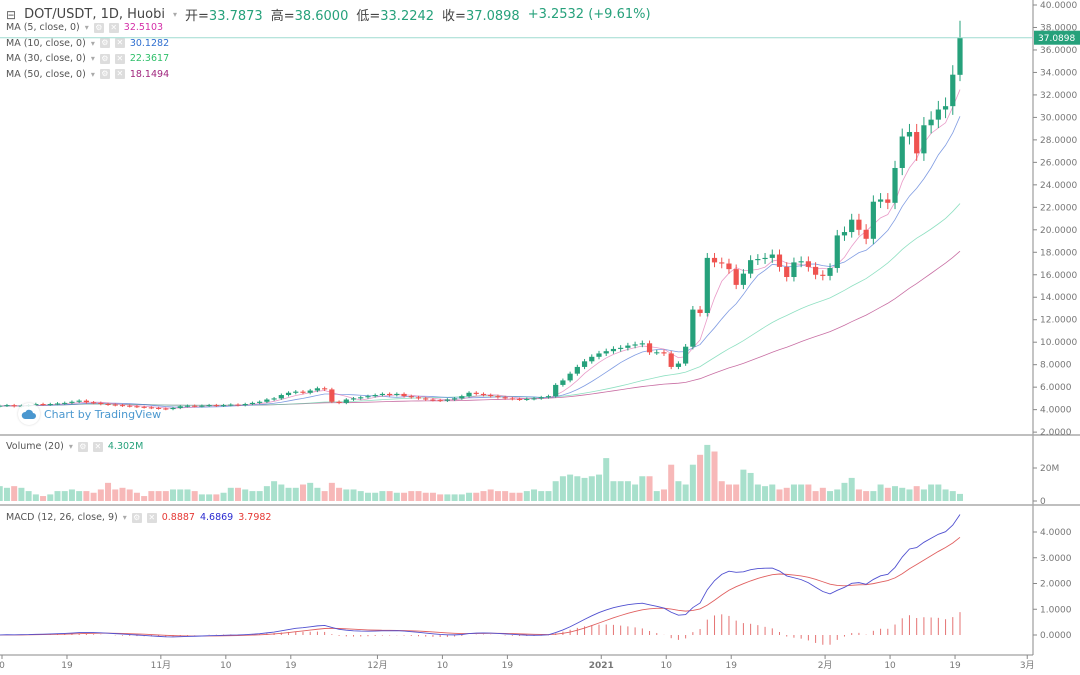 This screenshot has width=1080, height=675. Describe the element at coordinates (1049, 469) in the screenshot. I see `volume-tick-label: 20M` at that location.